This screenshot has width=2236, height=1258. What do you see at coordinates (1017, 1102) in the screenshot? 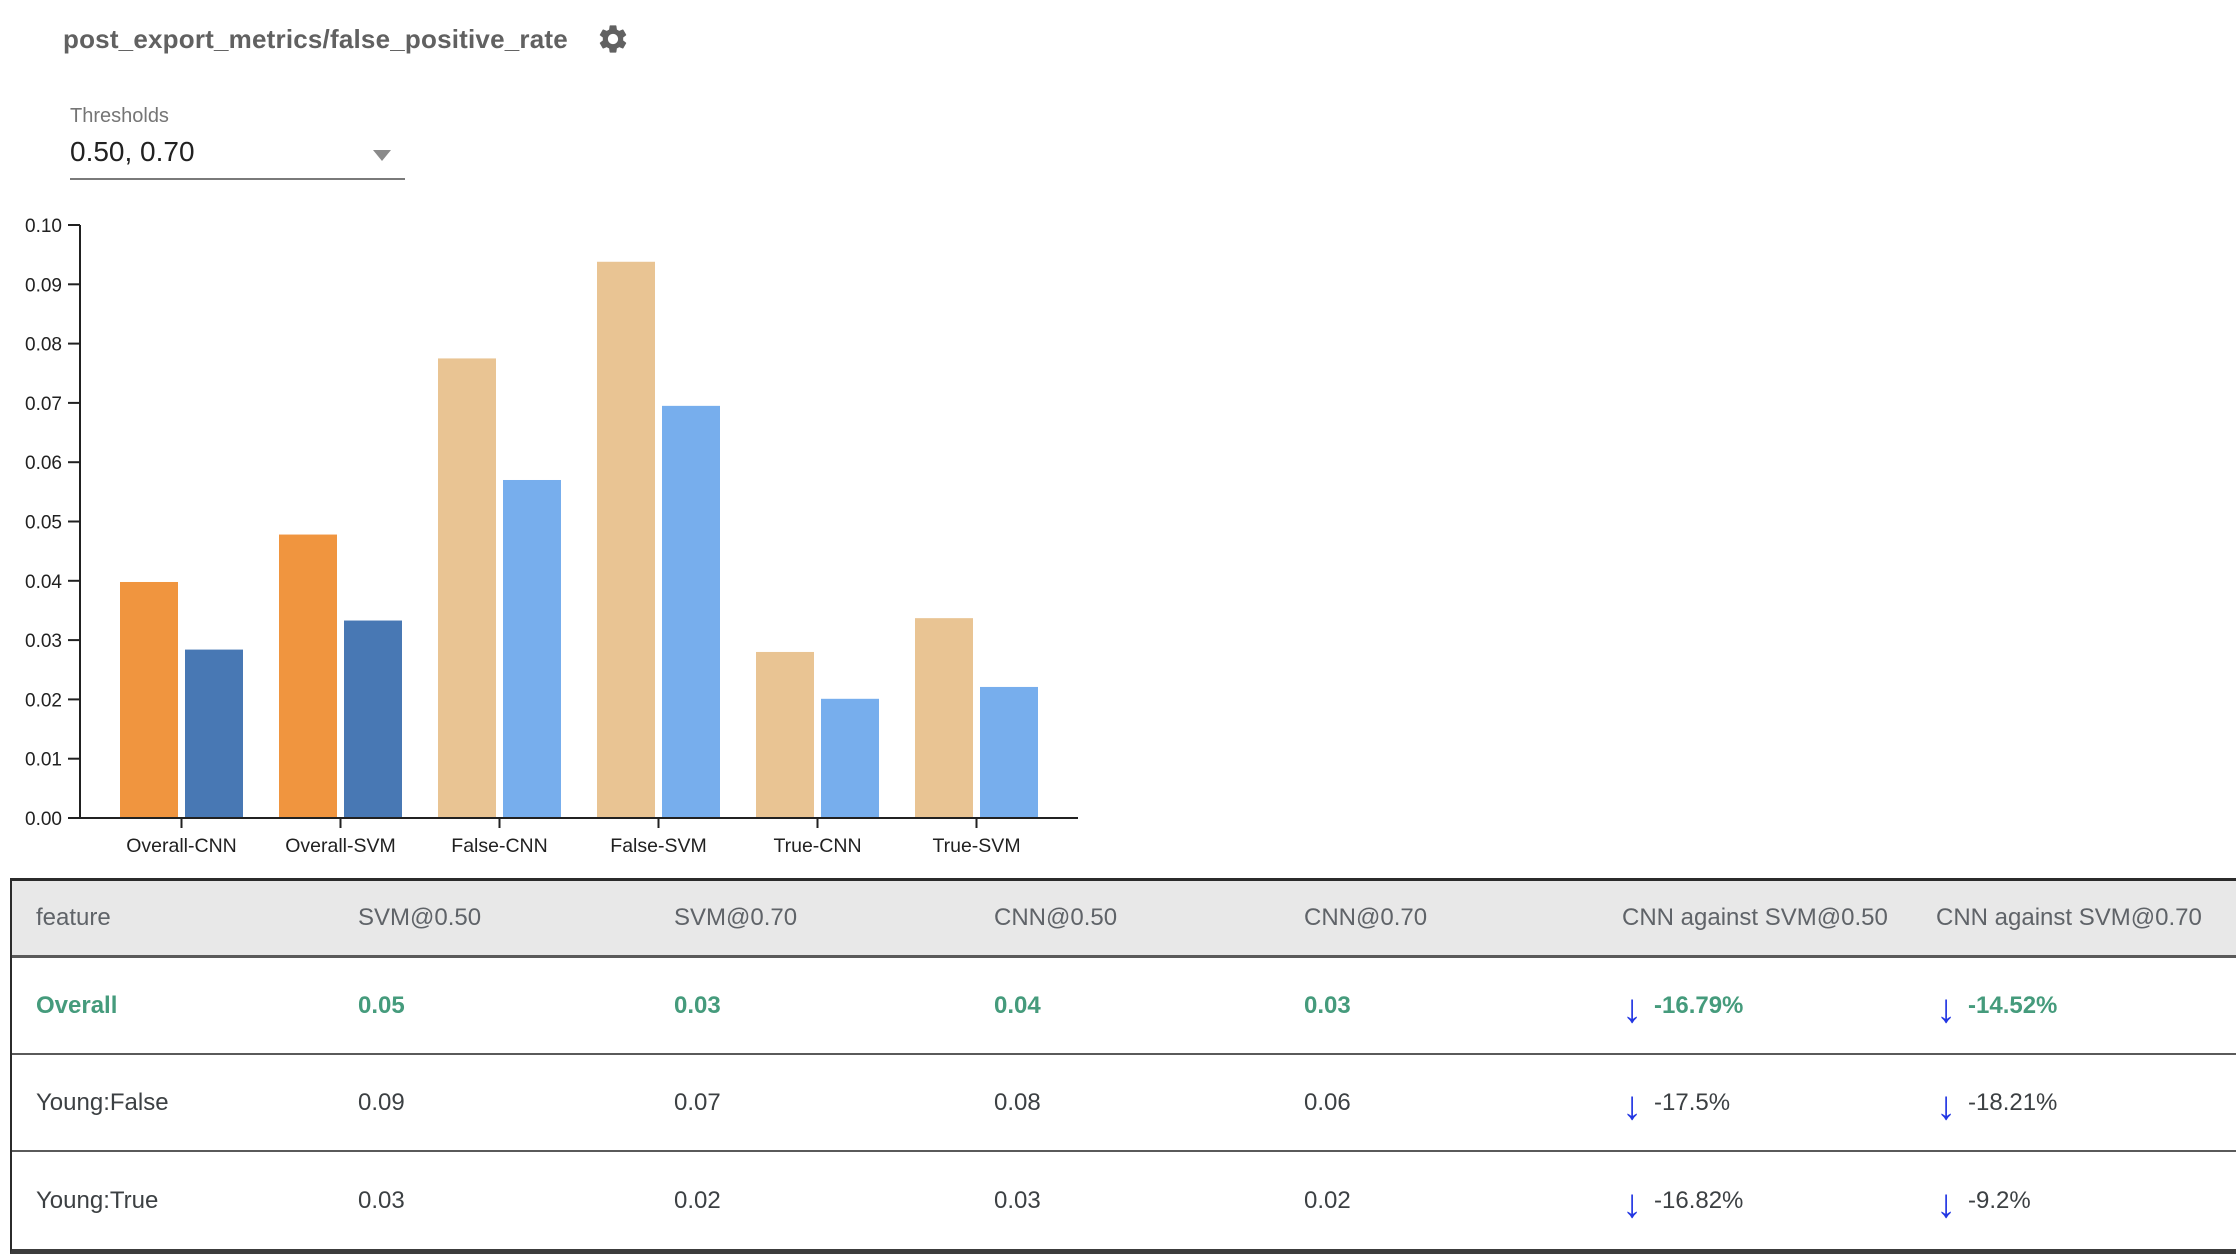
I see `value-cell: 0.08` at bounding box center [1017, 1102].